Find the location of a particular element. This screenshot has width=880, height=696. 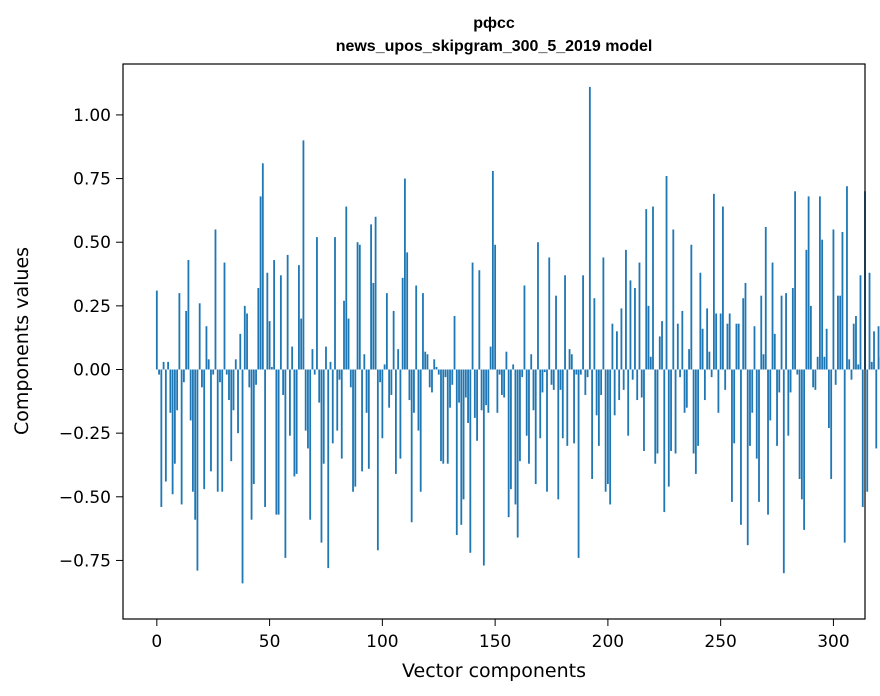

y-tick-label: −0.50 is located at coordinates (85, 498).